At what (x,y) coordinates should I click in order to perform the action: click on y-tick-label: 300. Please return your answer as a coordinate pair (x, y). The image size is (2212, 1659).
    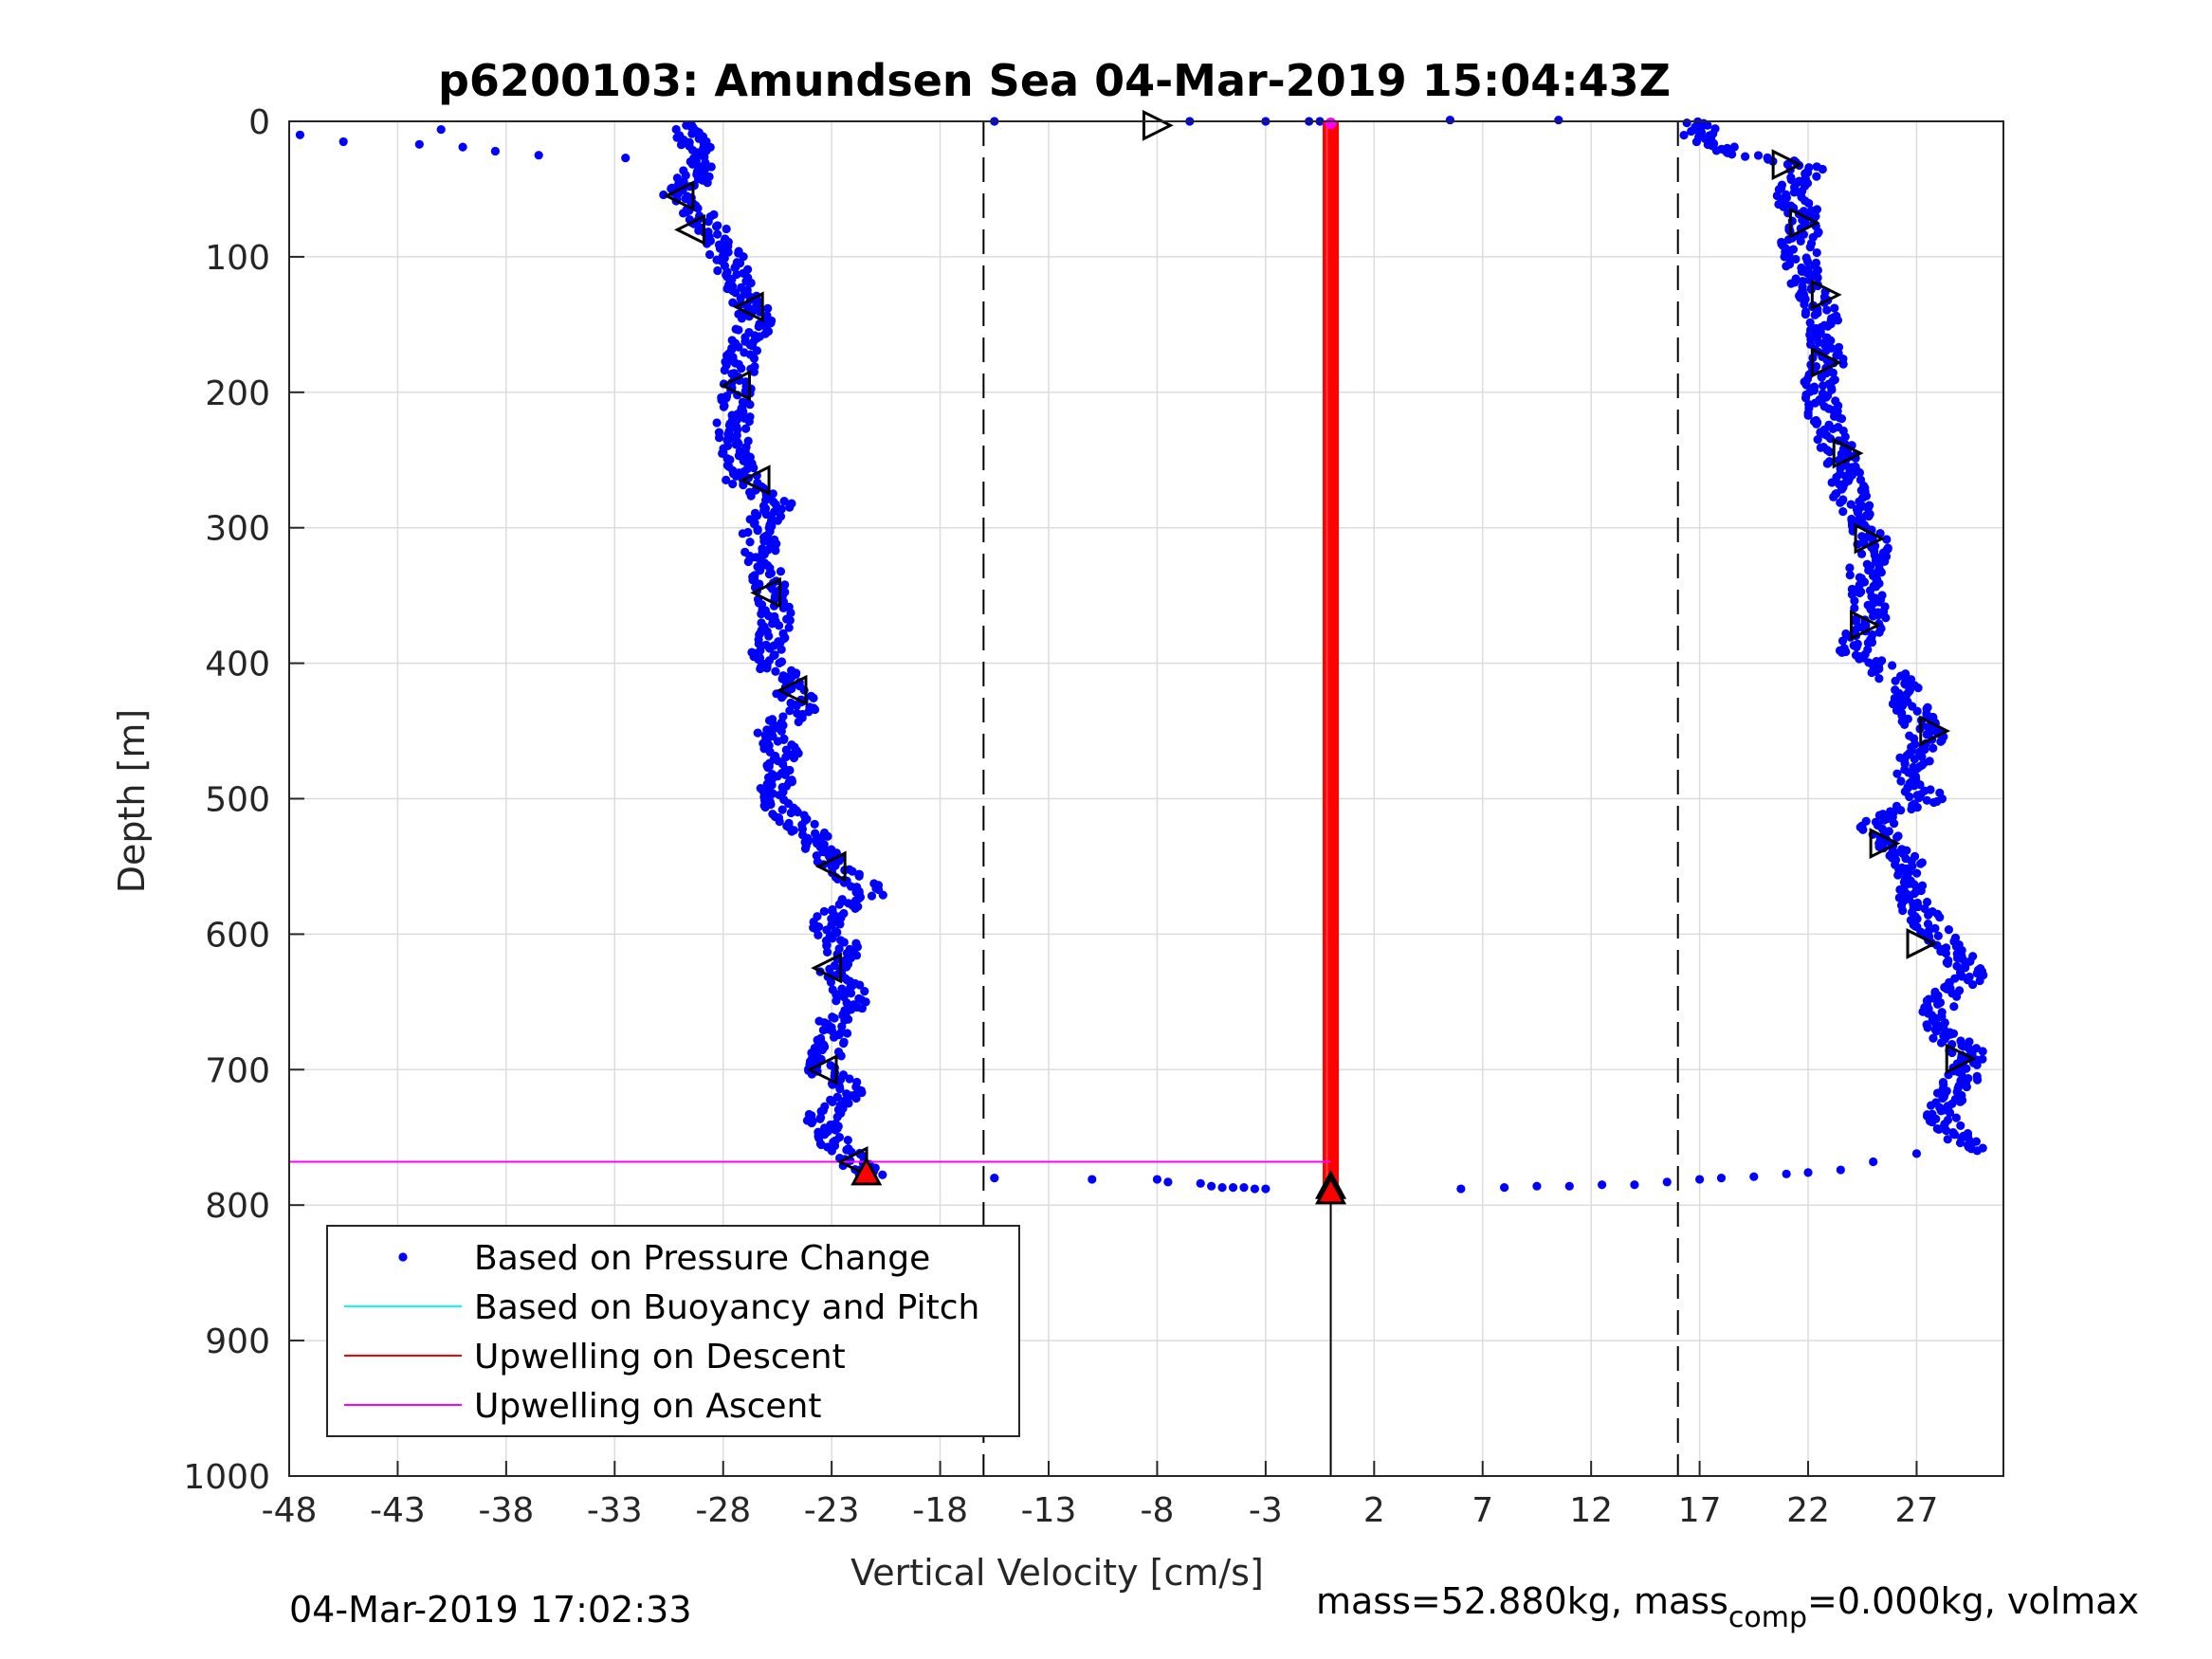
    Looking at the image, I should click on (237, 529).